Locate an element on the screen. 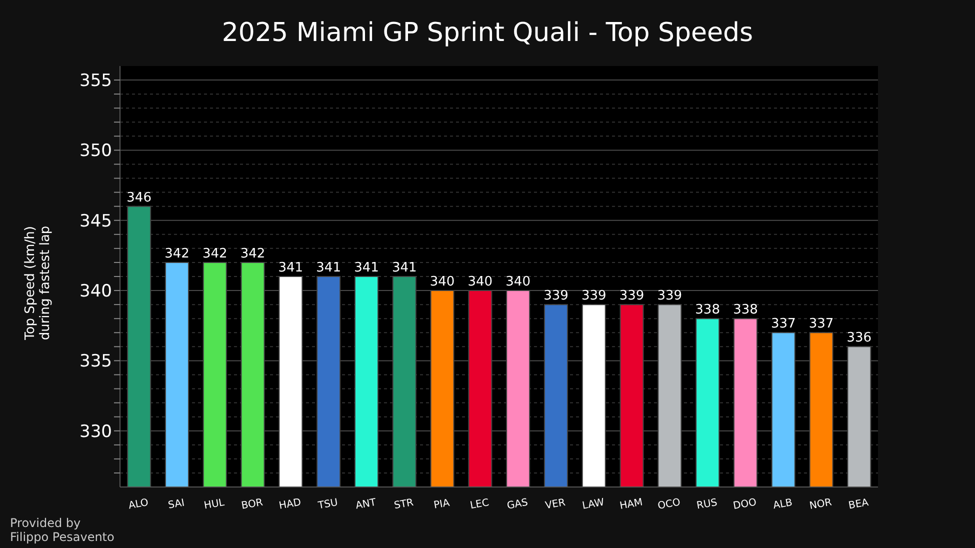  y-tick-label: 330 is located at coordinates (96, 432).